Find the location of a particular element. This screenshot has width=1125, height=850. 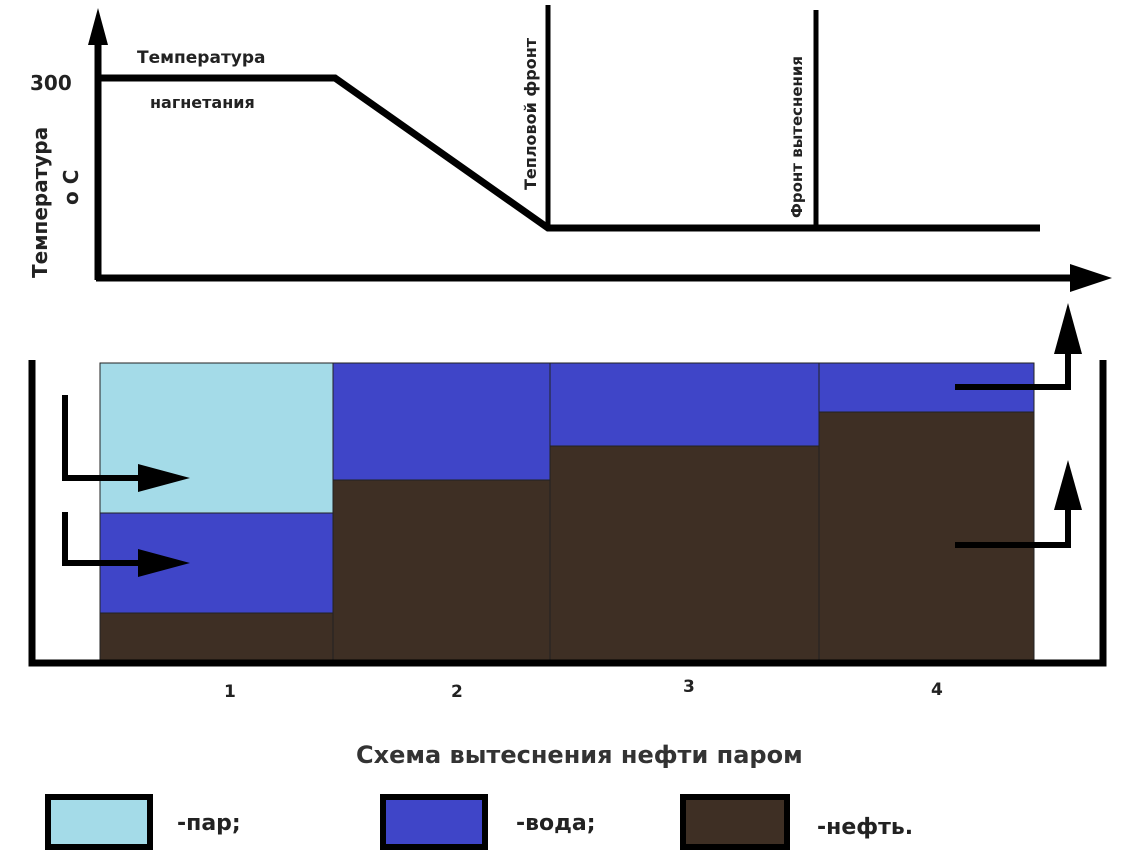

zone-number-1: 1 is located at coordinates (230, 692).